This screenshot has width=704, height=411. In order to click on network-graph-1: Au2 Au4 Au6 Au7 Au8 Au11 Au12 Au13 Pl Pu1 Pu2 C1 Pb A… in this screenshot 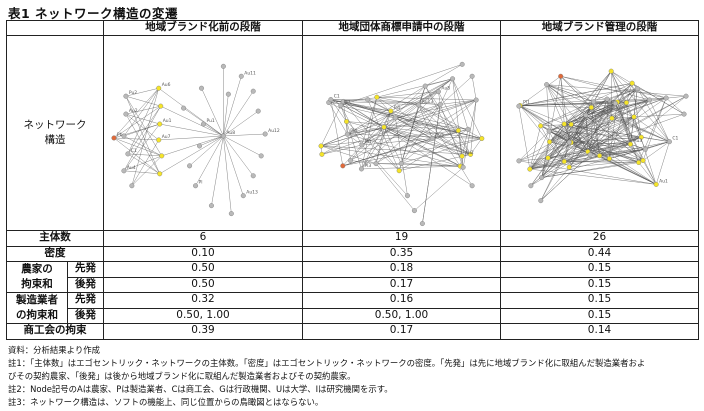, I will do `click(203, 133)`.